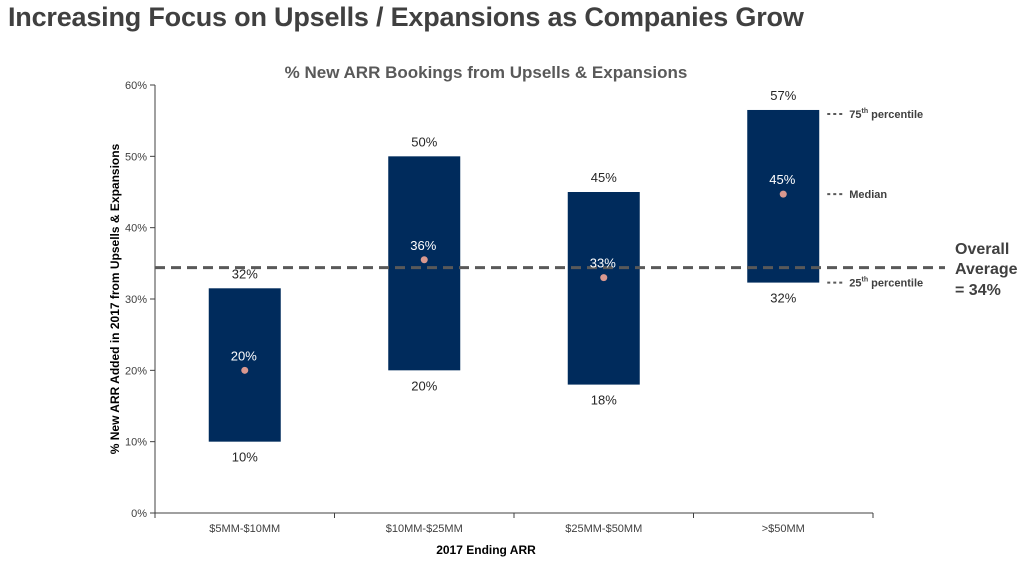  What do you see at coordinates (424, 529) in the screenshot?
I see `x-tick-label: $10MM-$25MM` at bounding box center [424, 529].